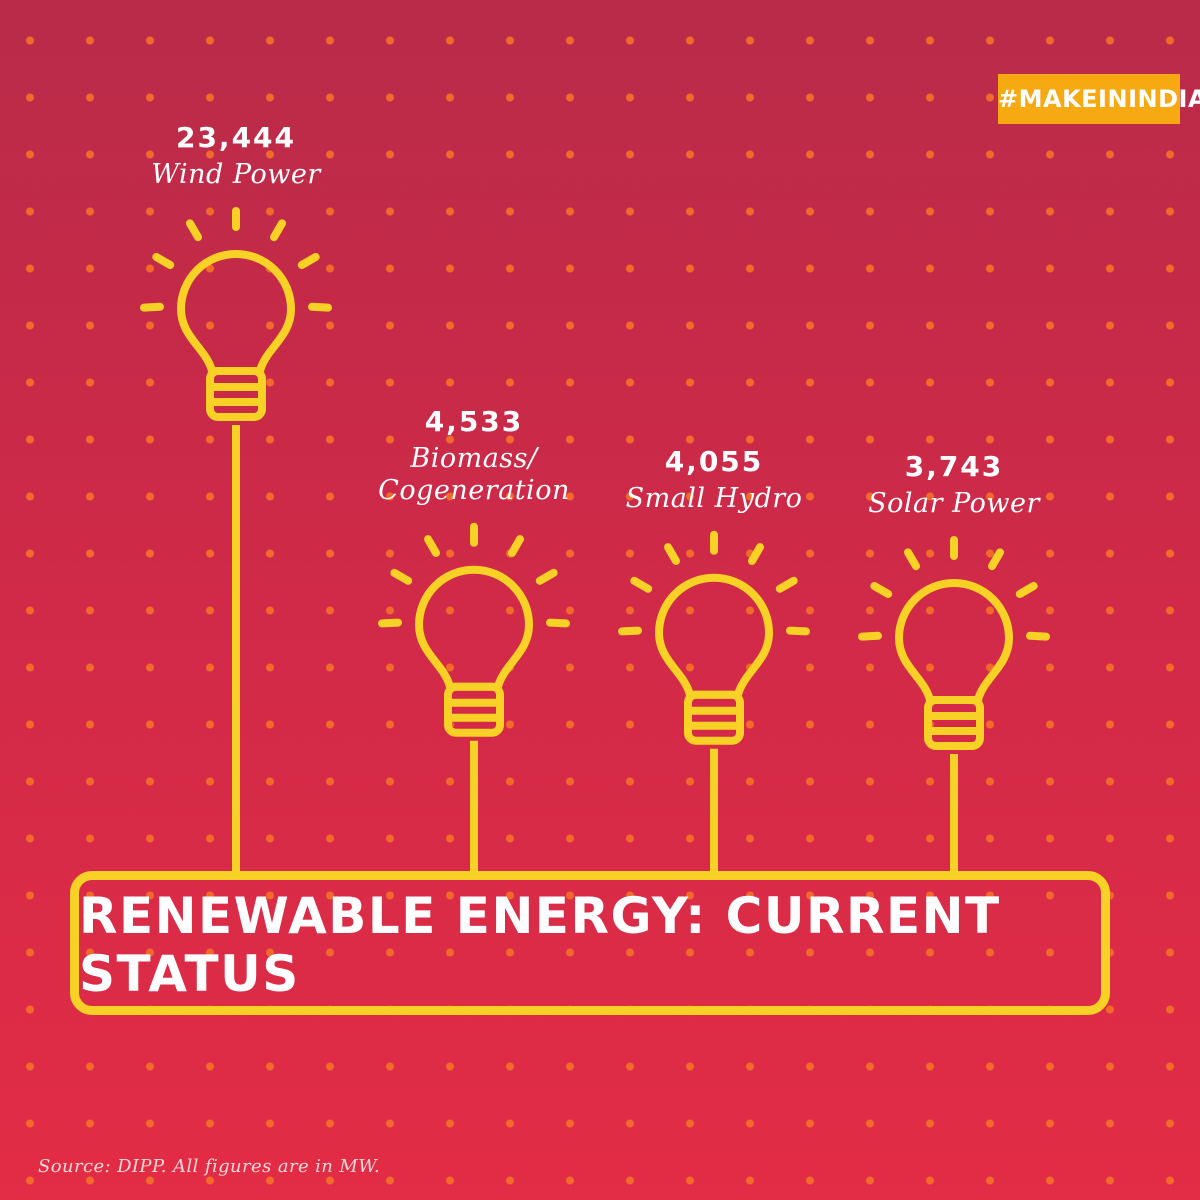 The height and width of the screenshot is (1200, 1200). Describe the element at coordinates (474, 490) in the screenshot. I see `category-label-line: Cogeneration` at that location.